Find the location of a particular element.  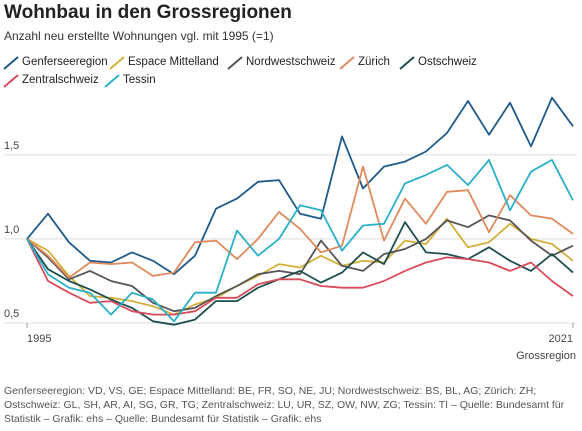

y-tick-label: 1,0 is located at coordinates (11, 230).